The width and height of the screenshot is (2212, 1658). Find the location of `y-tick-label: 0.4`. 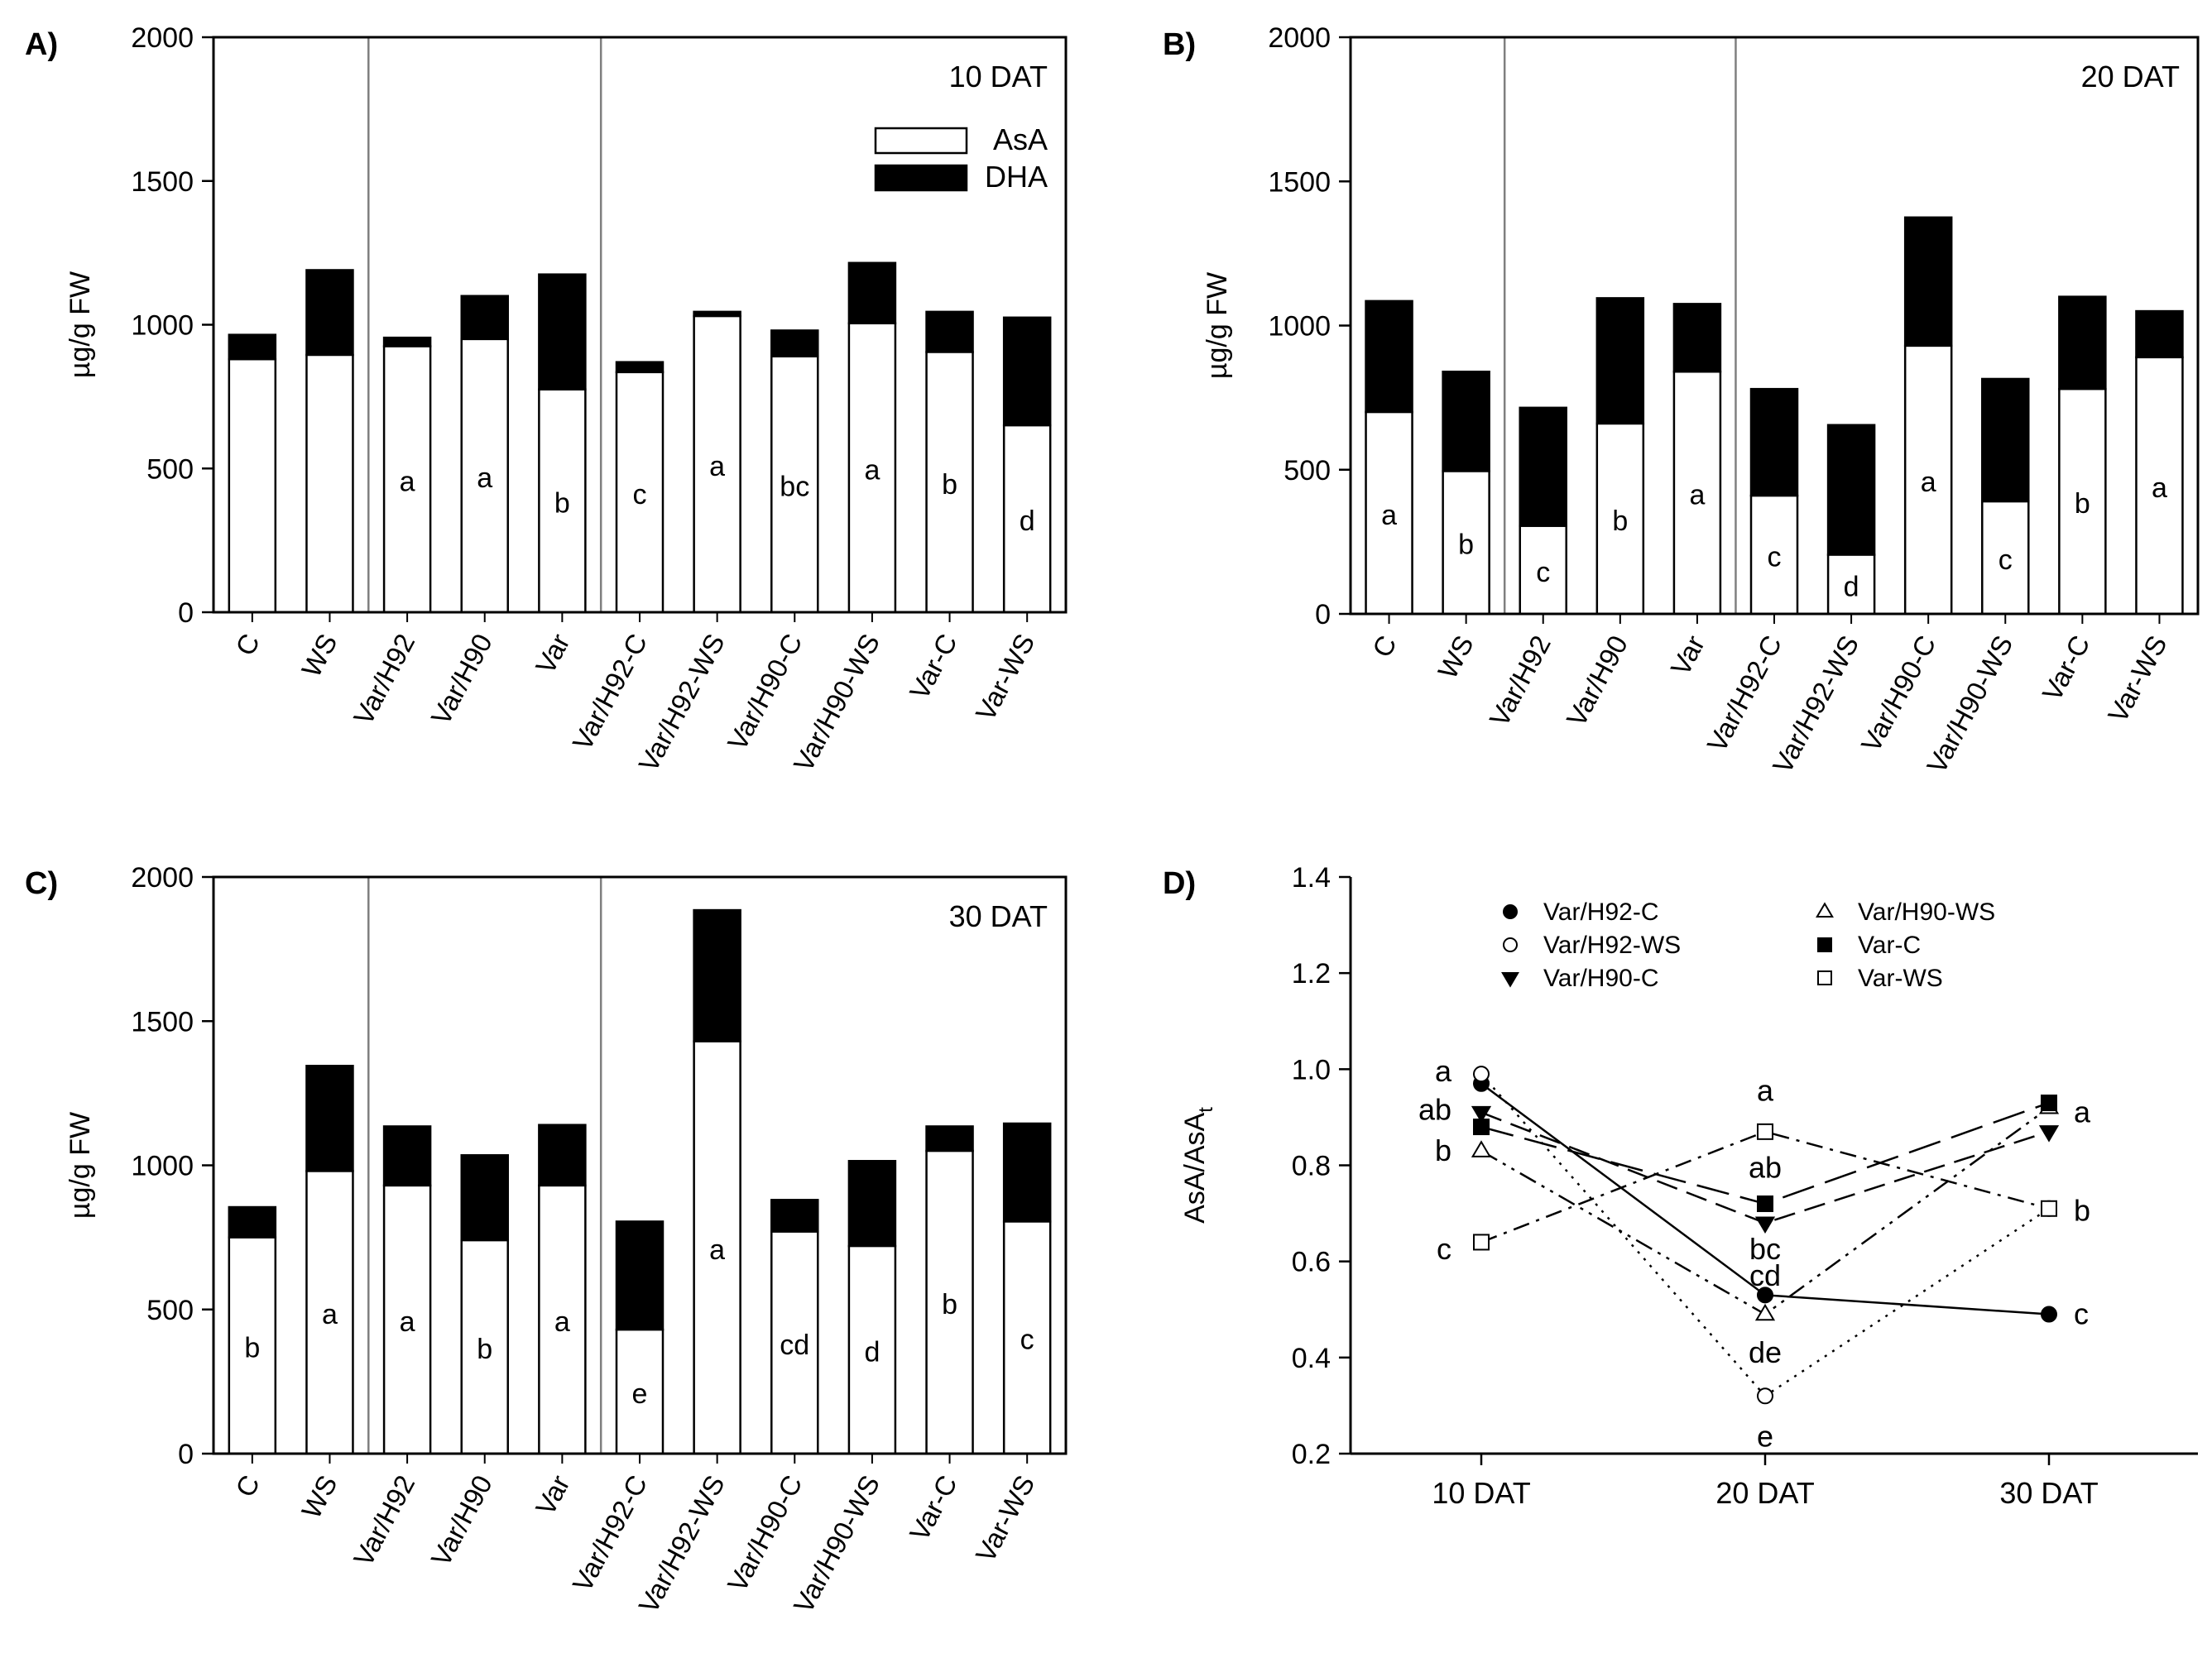

y-tick-label: 0.4 is located at coordinates (1311, 1358).